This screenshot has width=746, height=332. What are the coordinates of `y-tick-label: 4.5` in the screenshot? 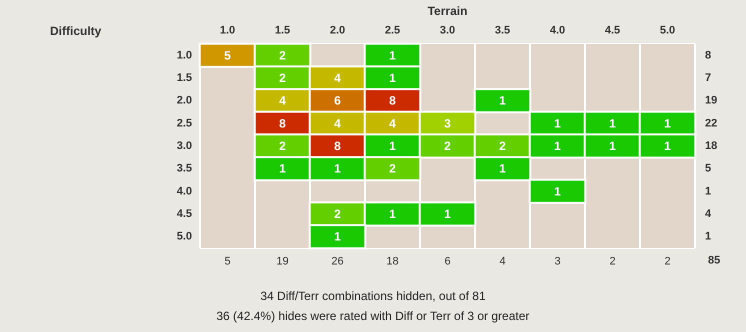 It's located at (184, 214).